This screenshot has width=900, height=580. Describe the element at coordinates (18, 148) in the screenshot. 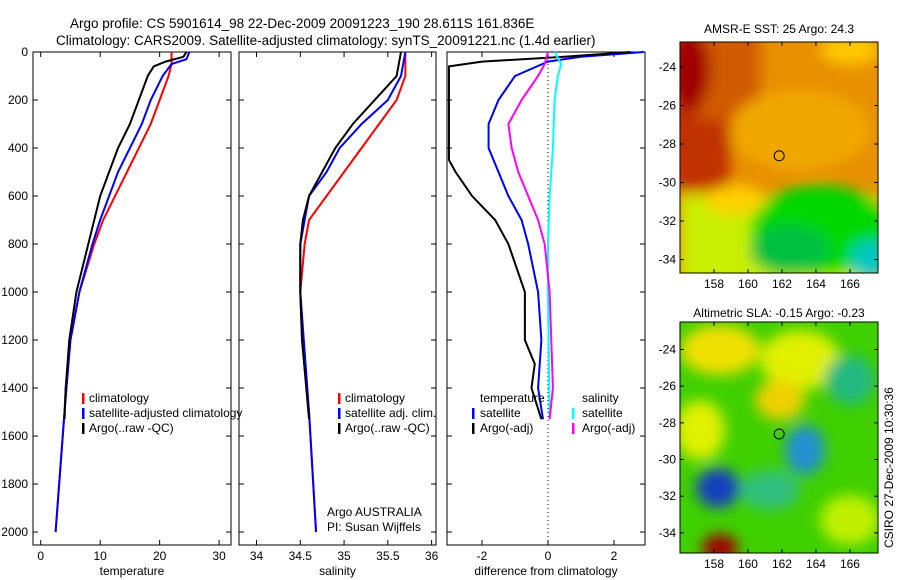

I see `depth-tick-label: 400` at that location.